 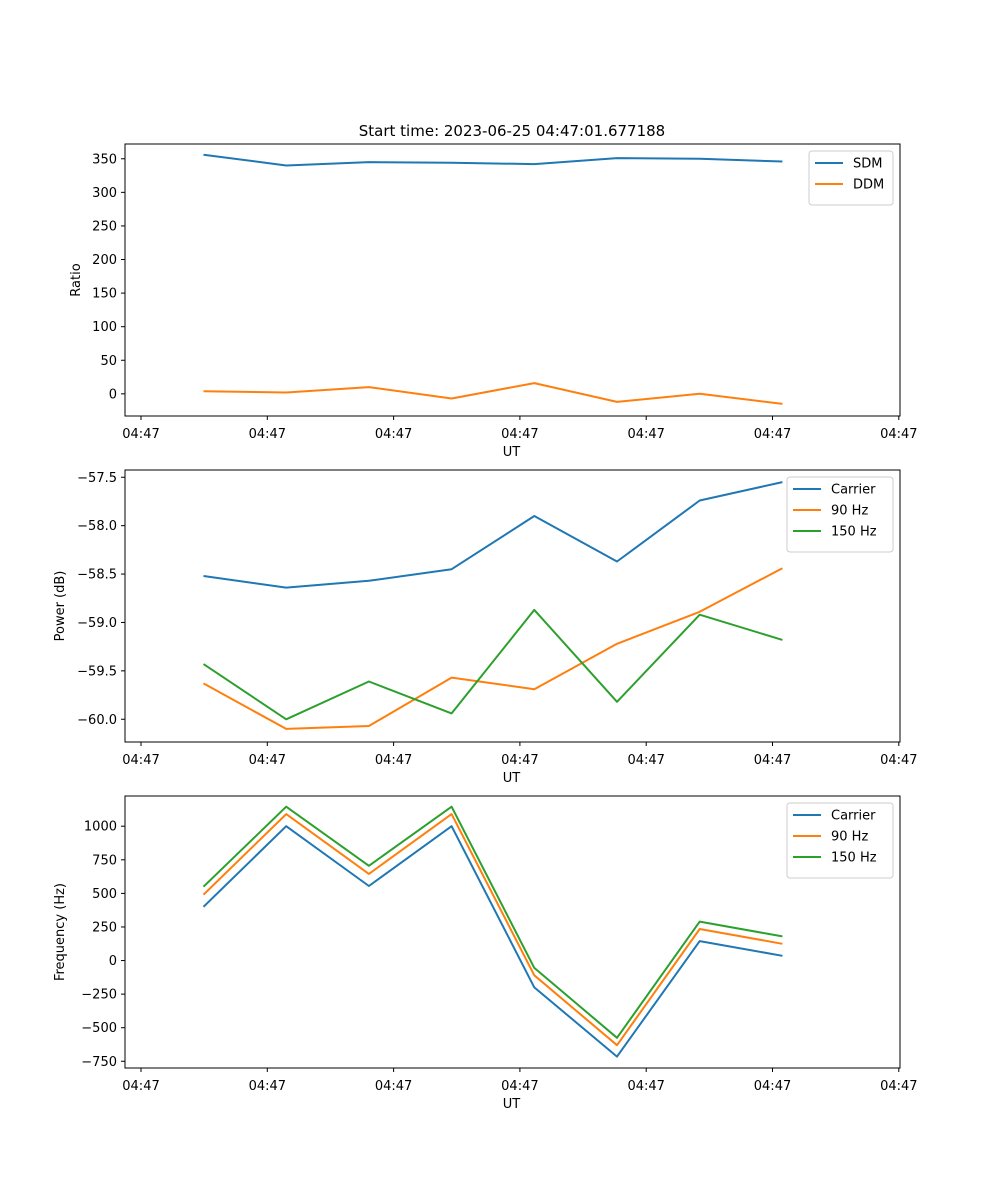 What do you see at coordinates (60, 932) in the screenshot?
I see `y-axis-label: Frequency (Hz)` at bounding box center [60, 932].